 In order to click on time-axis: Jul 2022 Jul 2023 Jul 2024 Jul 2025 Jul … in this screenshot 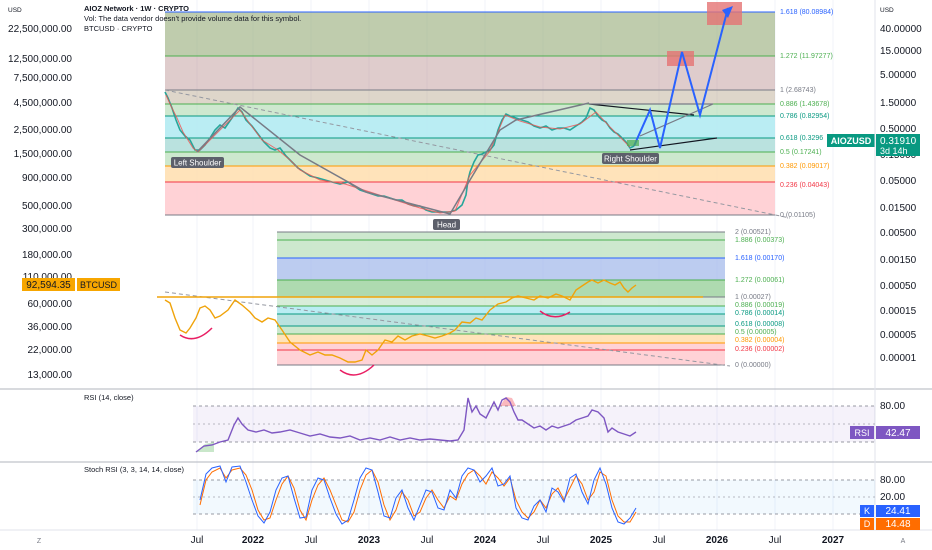, I will do `click(471, 540)`.